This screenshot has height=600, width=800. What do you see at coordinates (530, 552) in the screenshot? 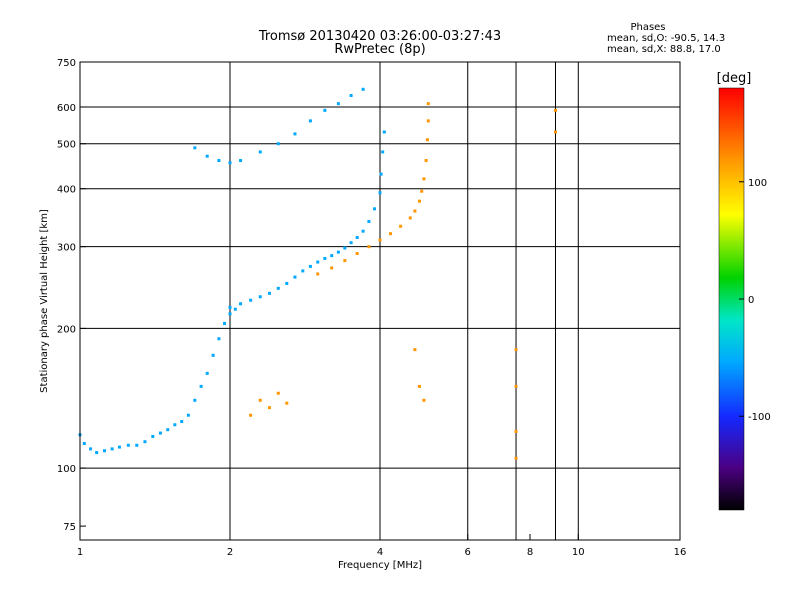
I see `x-tick-label: 8` at bounding box center [530, 552].